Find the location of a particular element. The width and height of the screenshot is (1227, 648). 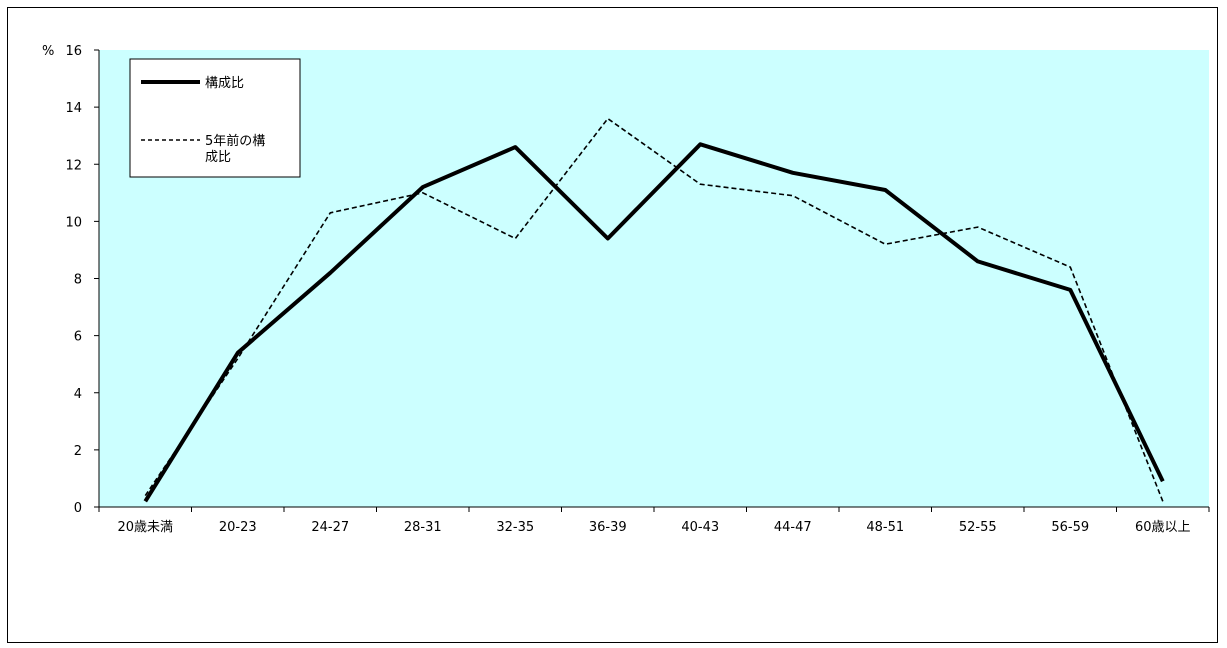

y-tick-label-14: 14 is located at coordinates (73, 108).